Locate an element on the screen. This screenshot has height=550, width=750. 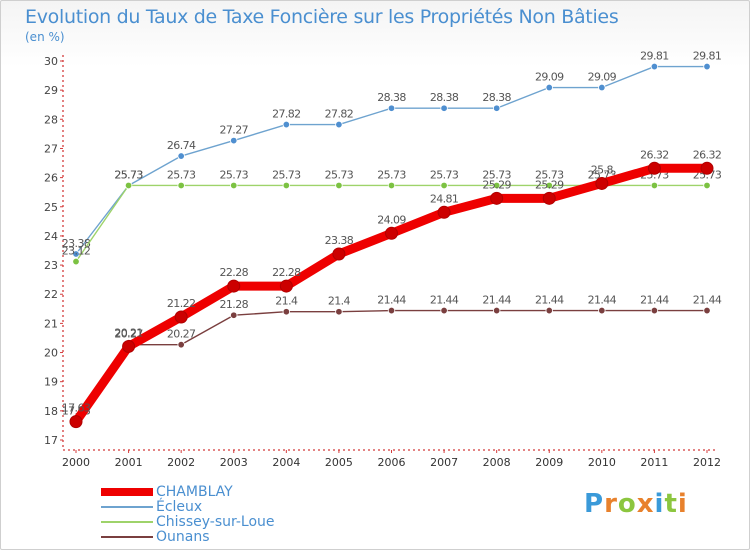
logo-letter: r is located at coordinates (611, 504).